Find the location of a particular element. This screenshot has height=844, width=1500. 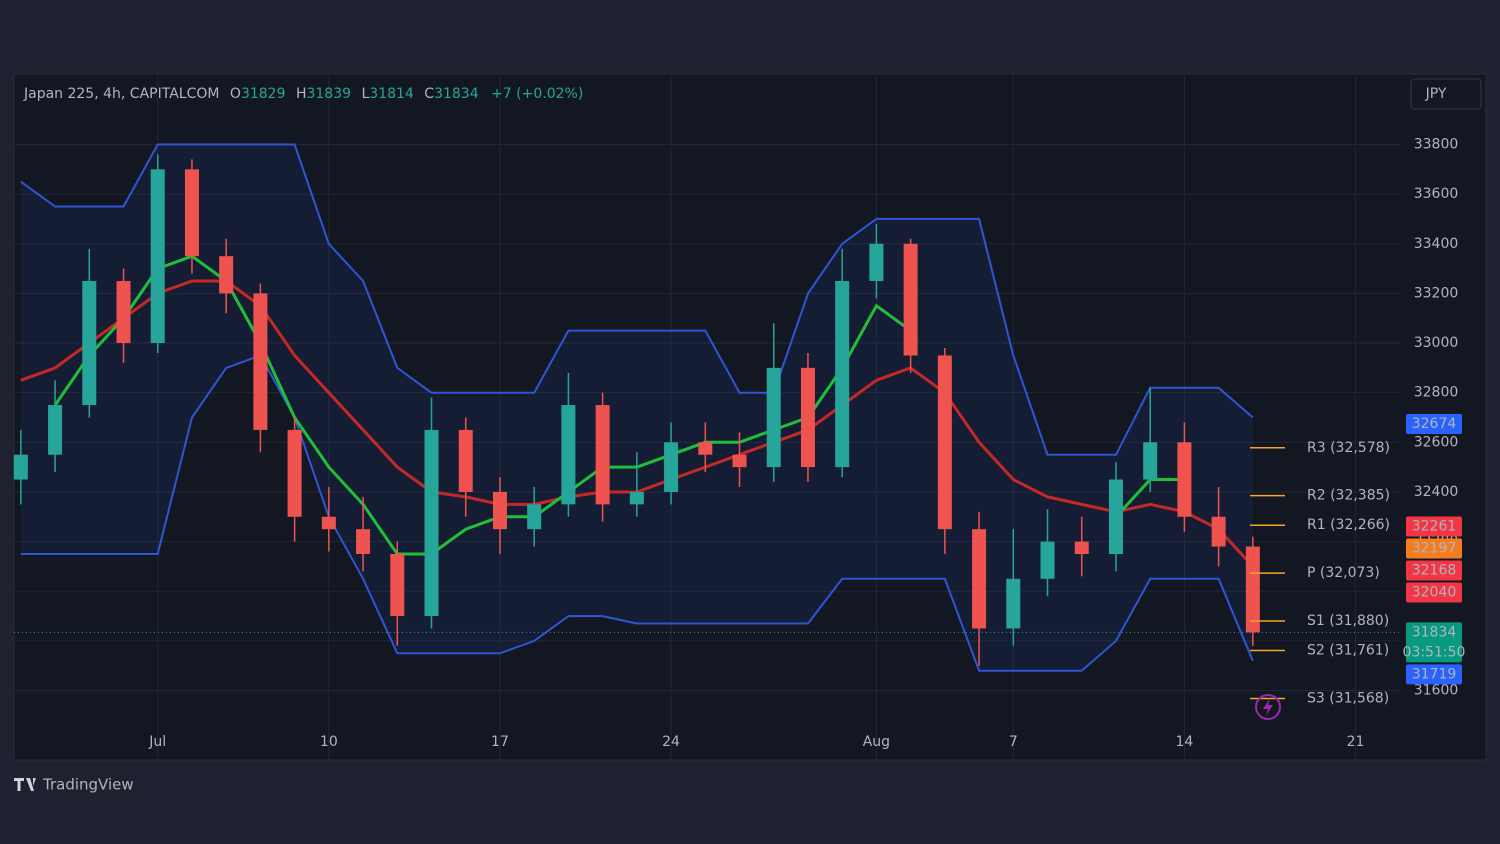

x-tick-label: 14 is located at coordinates (1184, 742).